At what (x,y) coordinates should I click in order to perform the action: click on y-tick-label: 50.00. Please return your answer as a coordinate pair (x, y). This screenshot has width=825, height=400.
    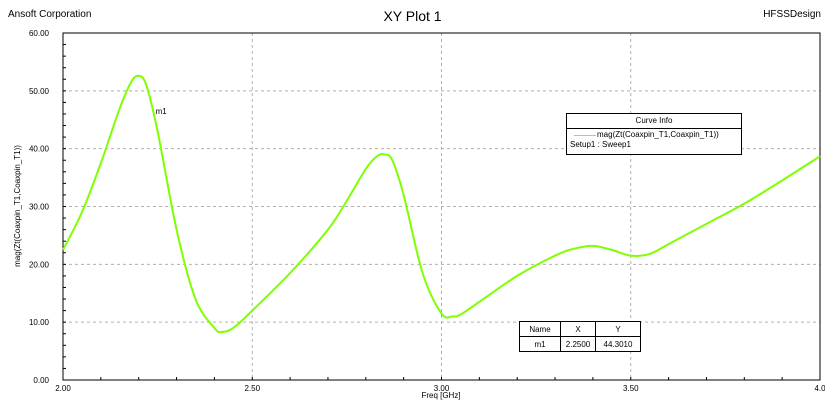
    Looking at the image, I should click on (39, 91).